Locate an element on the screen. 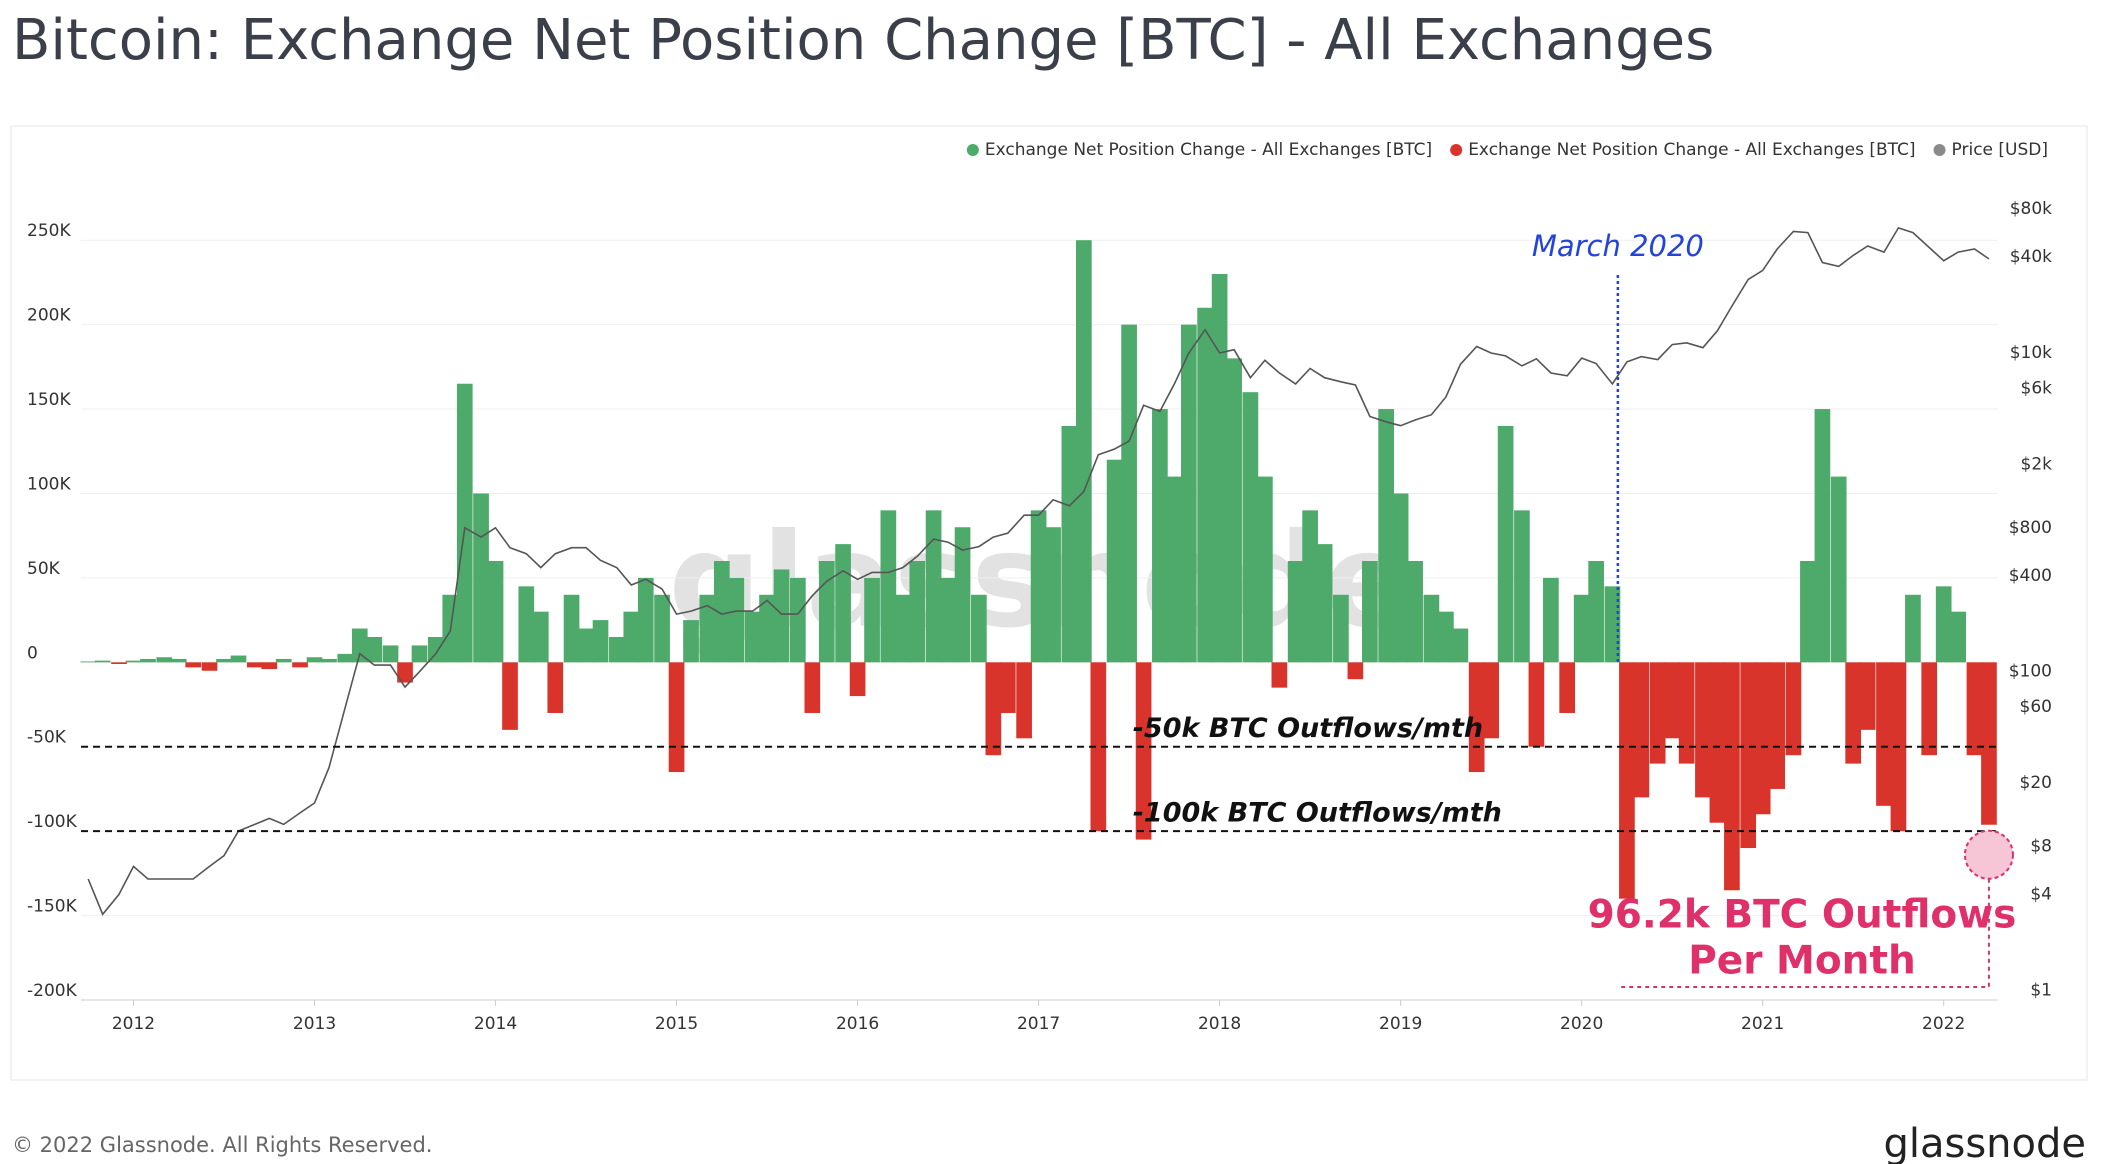  y-tick-label: -200K is located at coordinates (52, 991).